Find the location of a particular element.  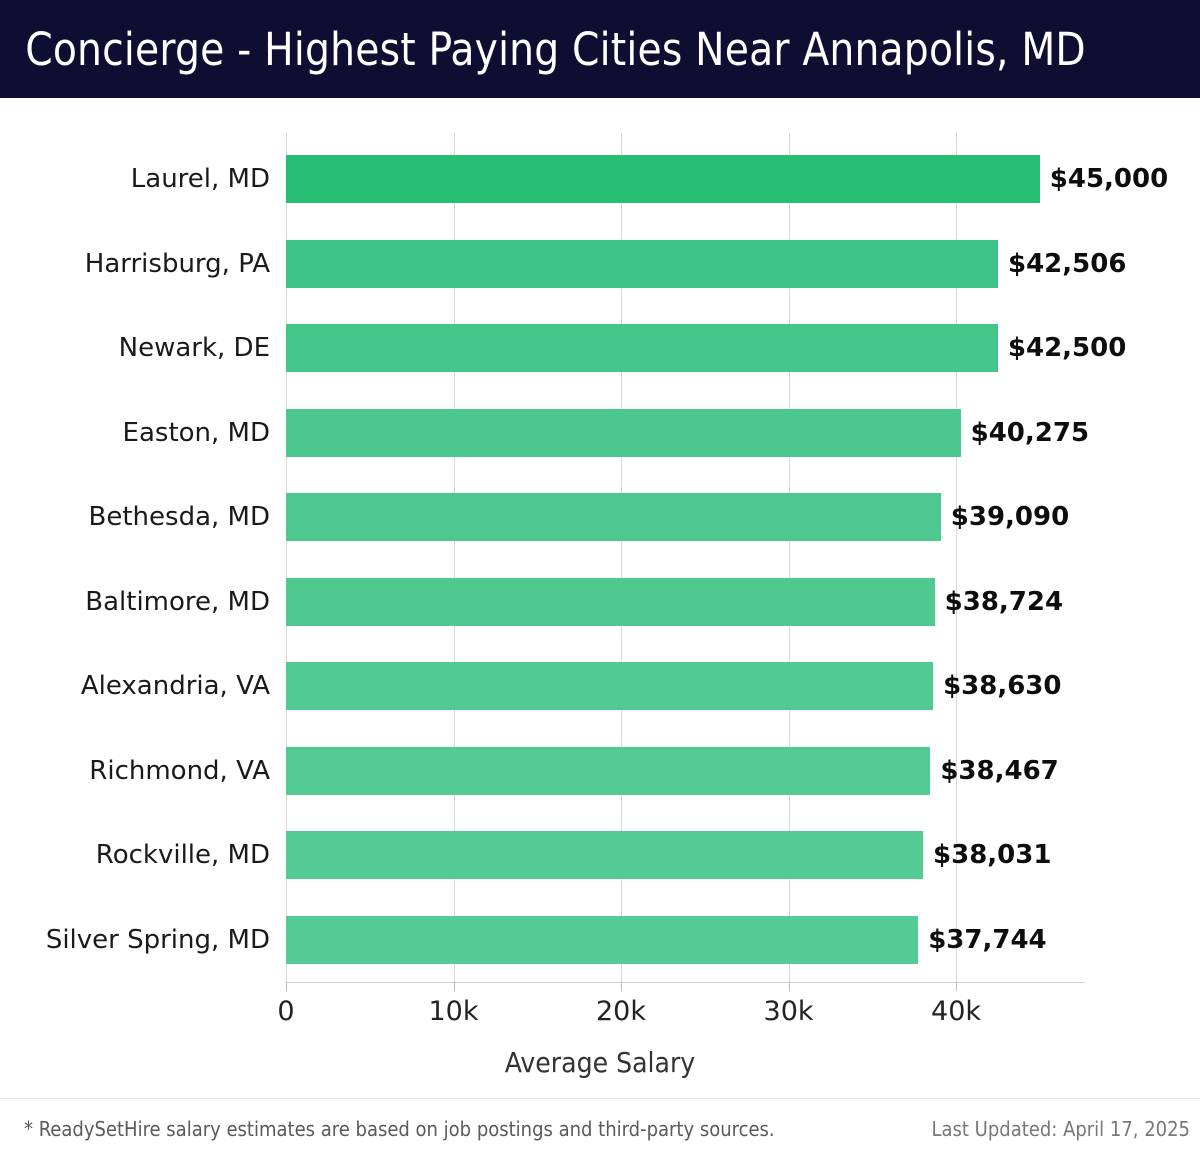

bar-value-label: $45,000 is located at coordinates (1109, 179).